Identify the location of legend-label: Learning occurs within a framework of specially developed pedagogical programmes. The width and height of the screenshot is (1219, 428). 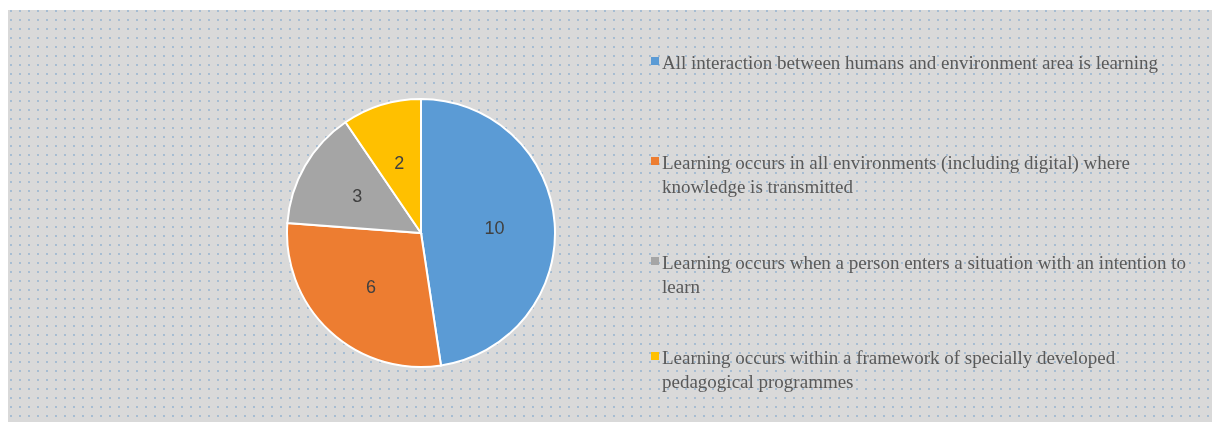
(889, 369).